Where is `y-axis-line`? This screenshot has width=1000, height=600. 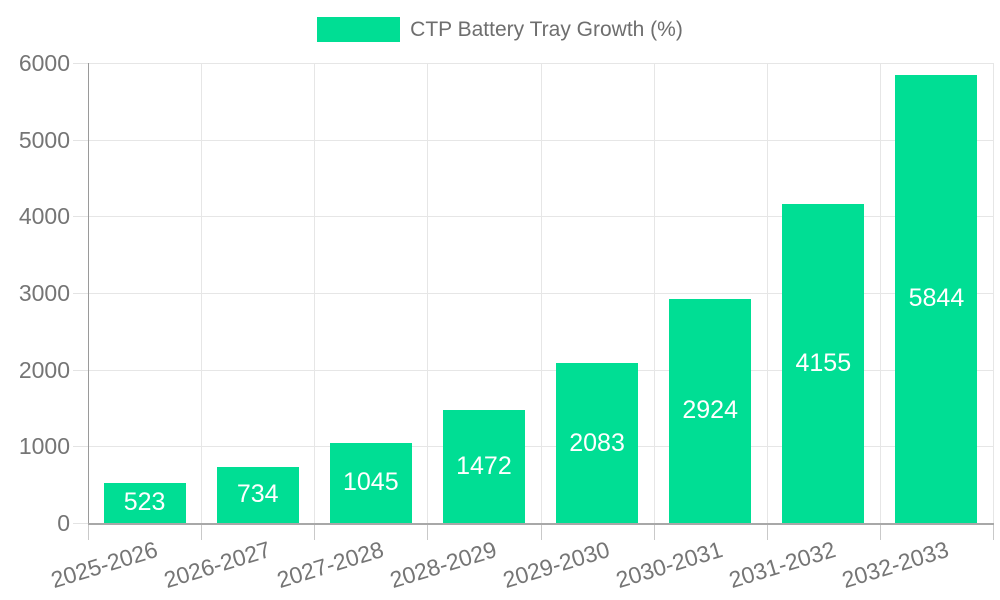
y-axis-line is located at coordinates (88, 293).